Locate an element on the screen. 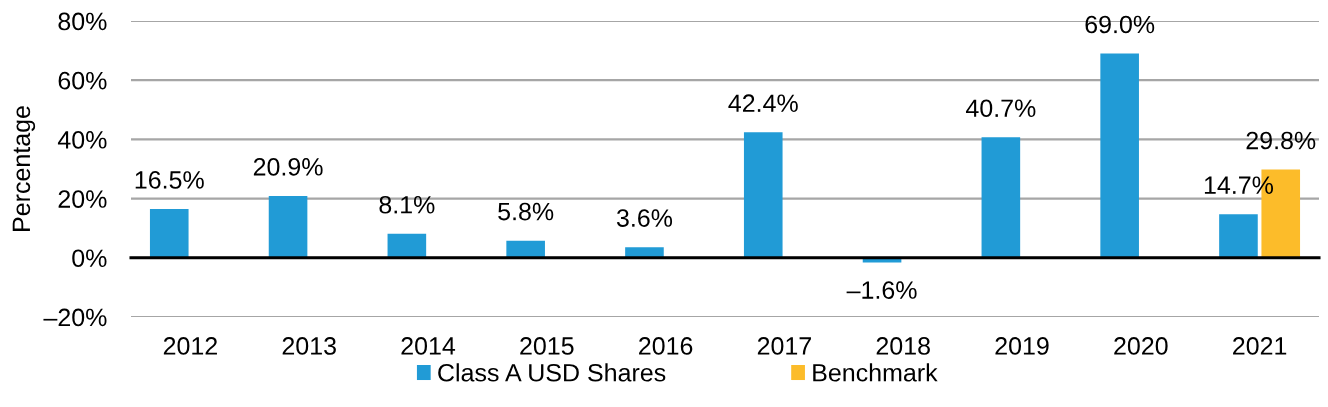  data-label: 3.6% is located at coordinates (644, 218).